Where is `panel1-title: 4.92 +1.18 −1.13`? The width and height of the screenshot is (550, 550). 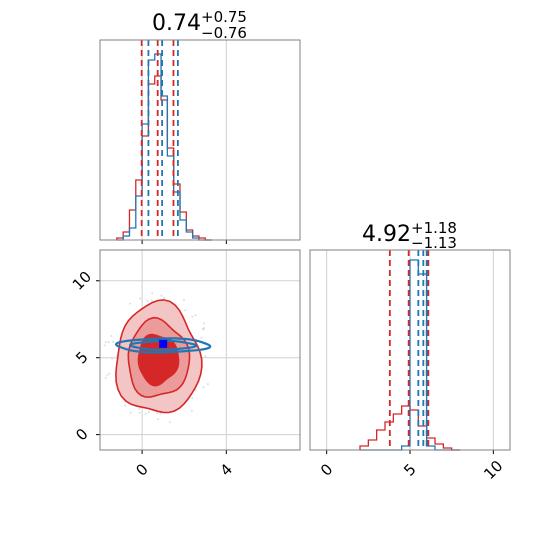
panel1-title: 4.92 +1.18 −1.13 is located at coordinates (409, 235).